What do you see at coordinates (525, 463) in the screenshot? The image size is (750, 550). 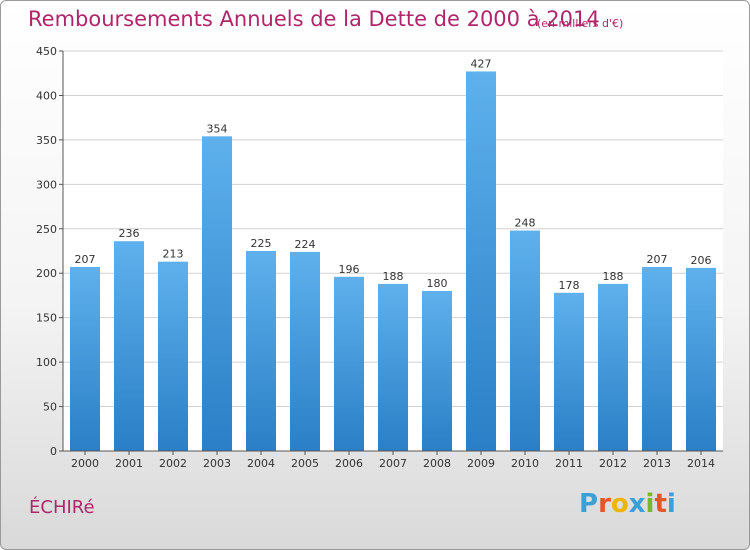 I see `x-tick-label: 2010` at bounding box center [525, 463].